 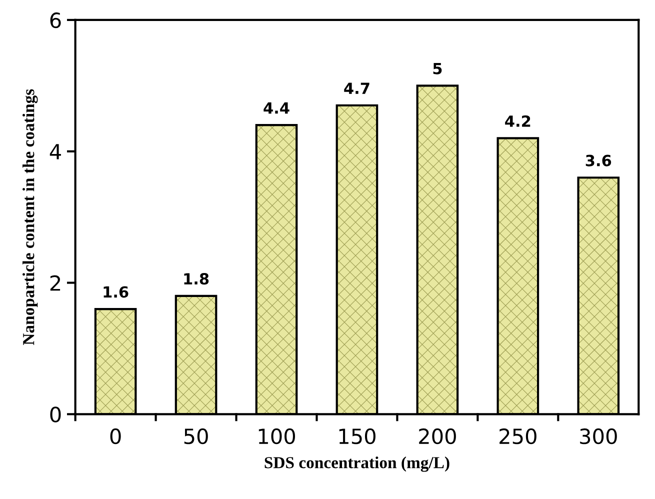 What do you see at coordinates (437, 436) in the screenshot?
I see `x-tick-label: 200` at bounding box center [437, 436].